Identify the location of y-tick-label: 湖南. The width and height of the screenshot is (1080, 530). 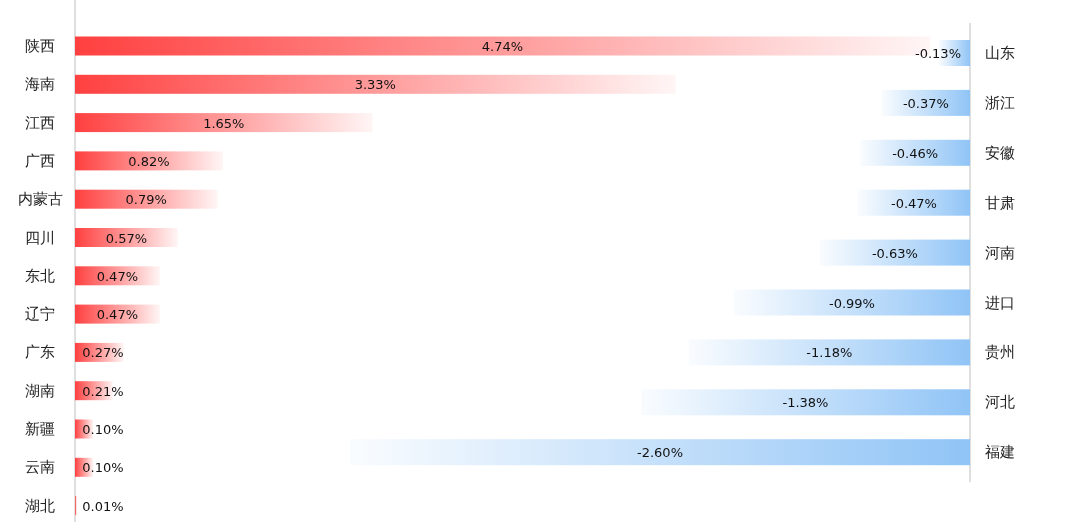
(40, 390).